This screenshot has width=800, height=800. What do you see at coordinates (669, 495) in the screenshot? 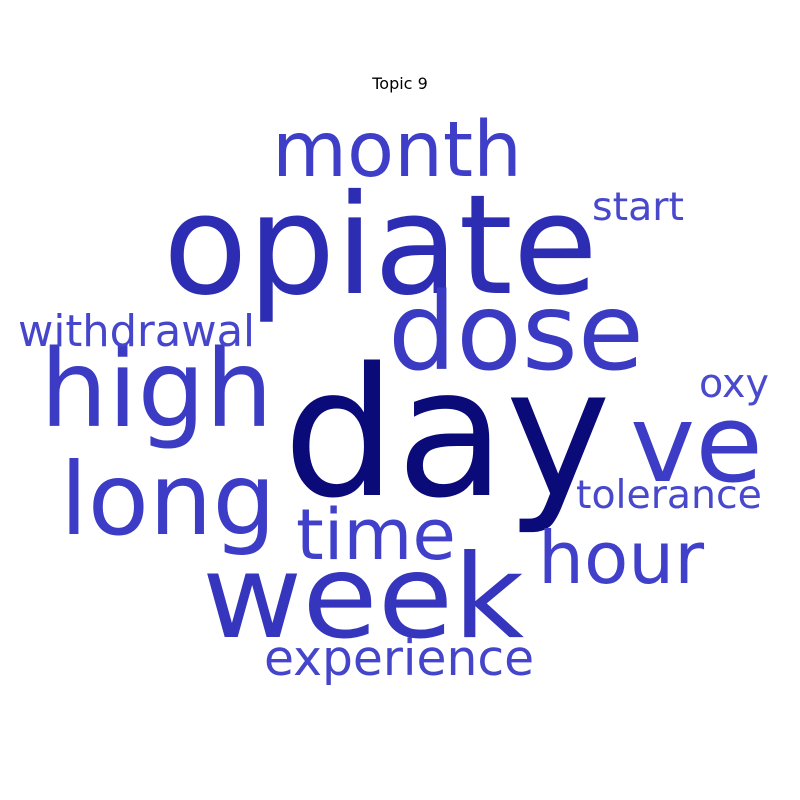
I see `cloud-word-tolerance: tolerance` at bounding box center [669, 495].